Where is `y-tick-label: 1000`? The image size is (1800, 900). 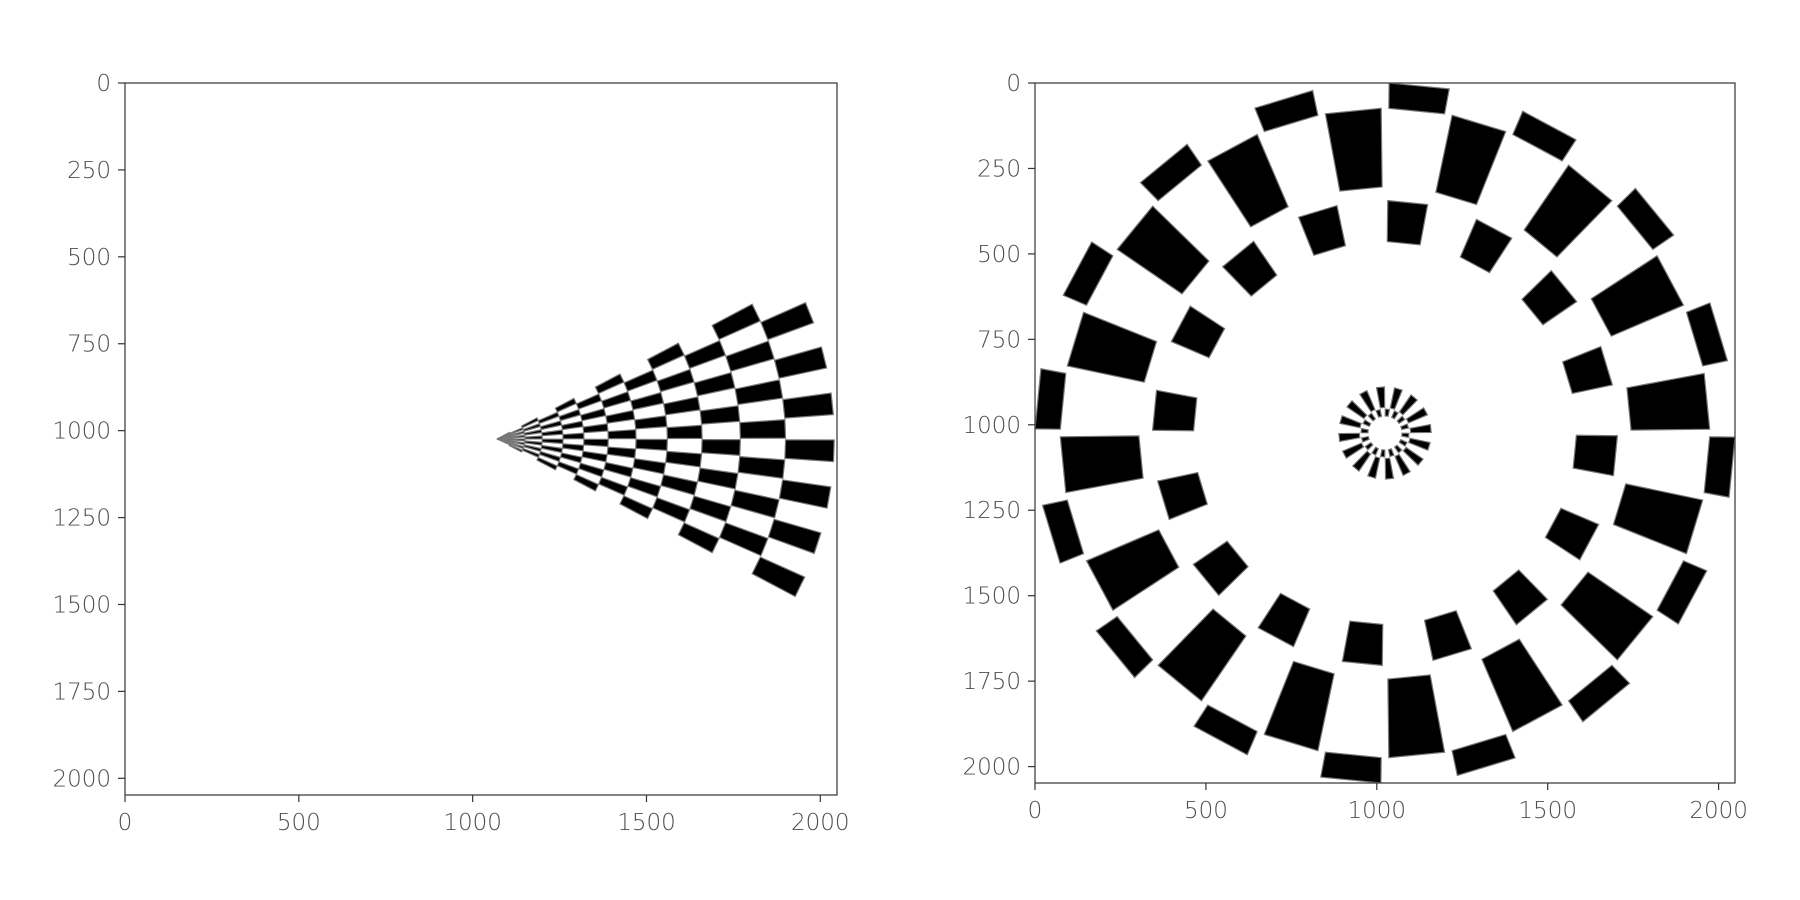
y-tick-label: 1000 is located at coordinates (81, 432).